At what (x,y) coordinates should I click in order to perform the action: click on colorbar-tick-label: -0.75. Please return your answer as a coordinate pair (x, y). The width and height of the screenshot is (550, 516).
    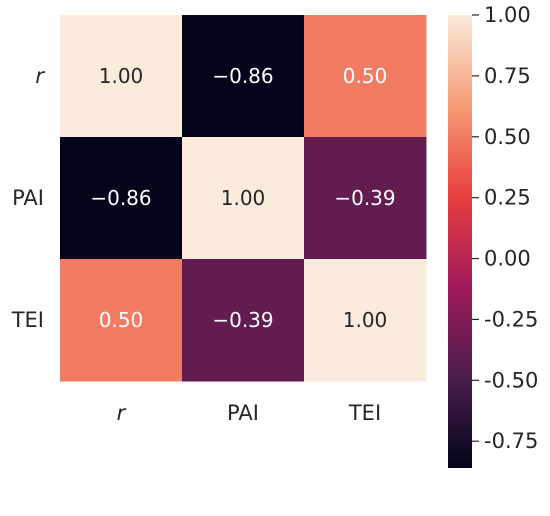
    Looking at the image, I should click on (511, 441).